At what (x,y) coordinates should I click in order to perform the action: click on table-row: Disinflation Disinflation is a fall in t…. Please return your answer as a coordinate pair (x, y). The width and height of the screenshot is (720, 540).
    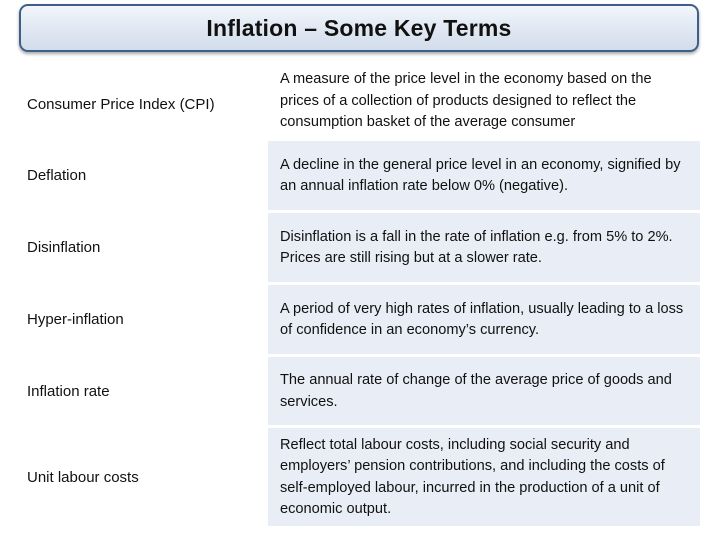
    Looking at the image, I should click on (360, 246).